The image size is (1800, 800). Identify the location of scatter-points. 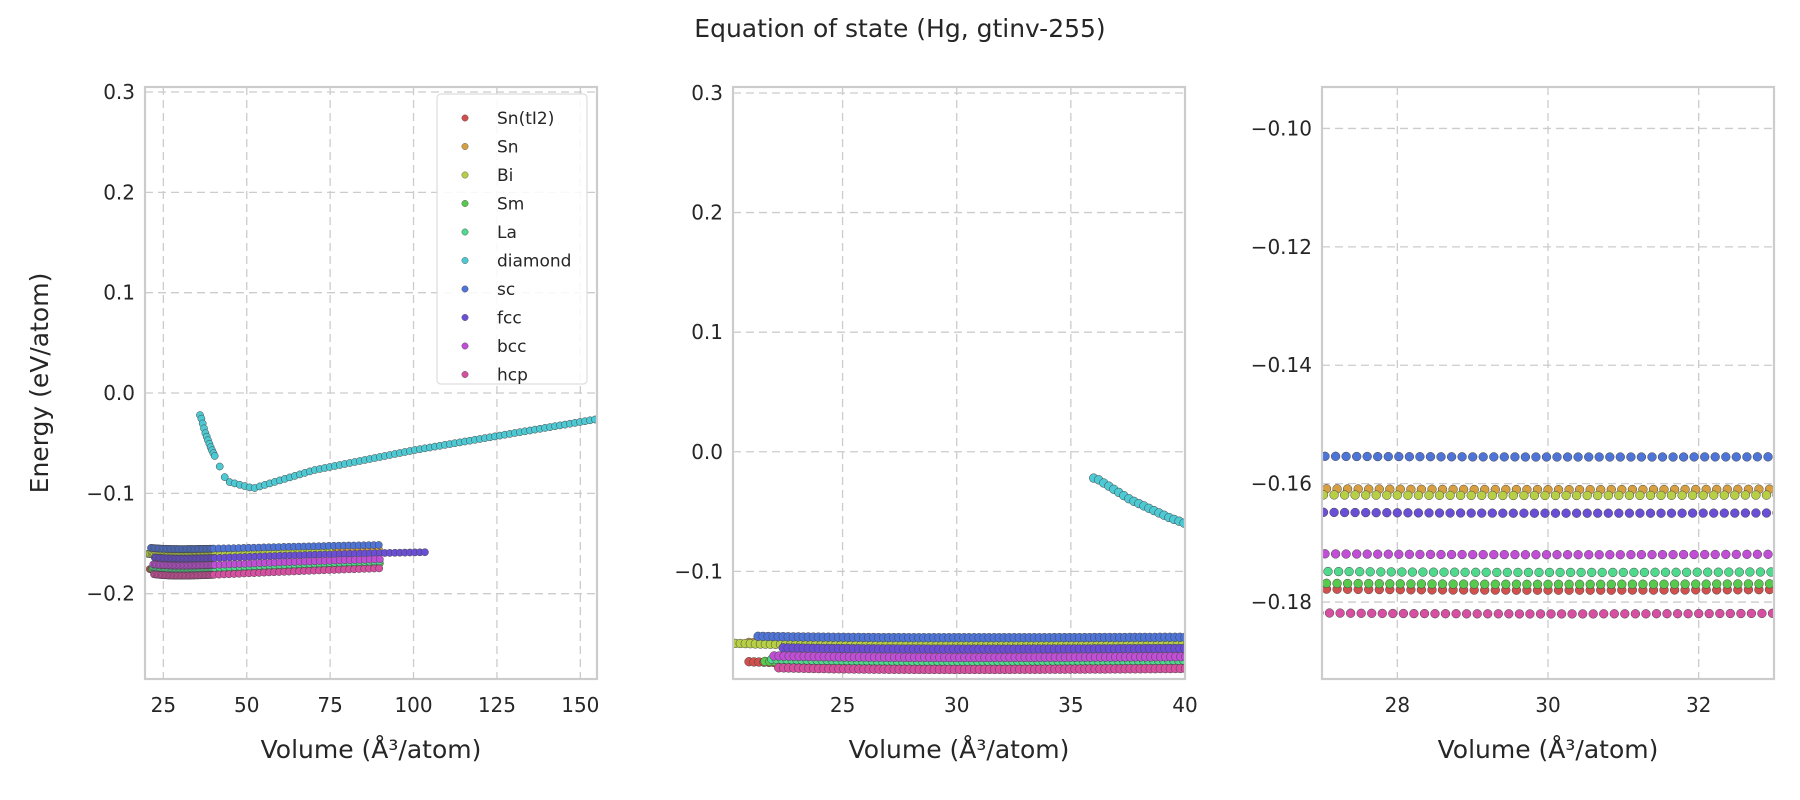
(1522, 535).